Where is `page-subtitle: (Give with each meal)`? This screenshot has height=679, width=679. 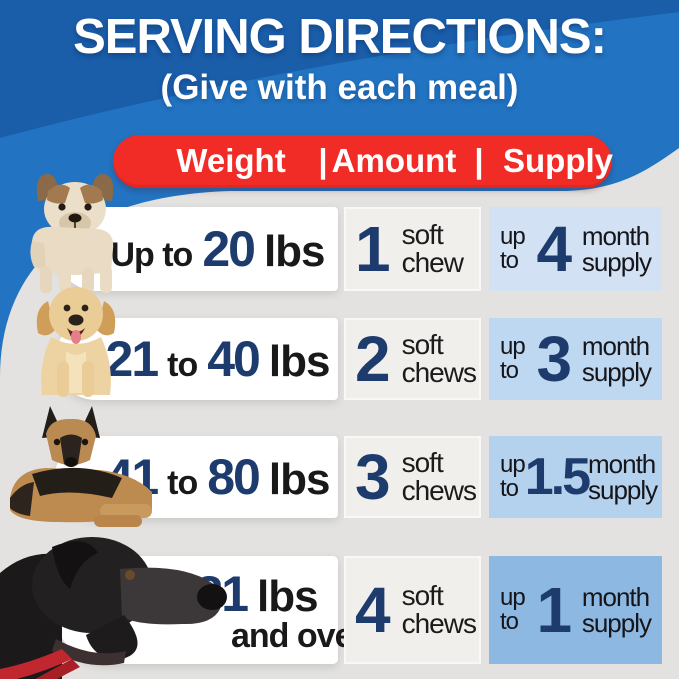
page-subtitle: (Give with each meal) is located at coordinates (339, 87).